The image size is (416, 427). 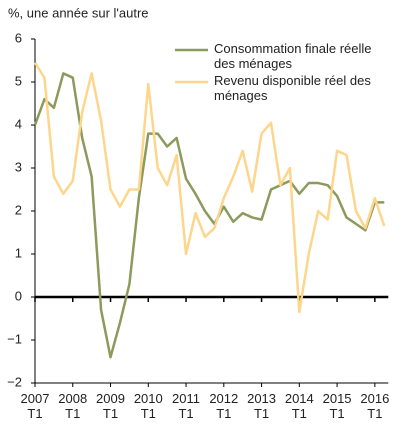 I want to click on x-tick-label: 2012 T1, so click(x=223, y=406).